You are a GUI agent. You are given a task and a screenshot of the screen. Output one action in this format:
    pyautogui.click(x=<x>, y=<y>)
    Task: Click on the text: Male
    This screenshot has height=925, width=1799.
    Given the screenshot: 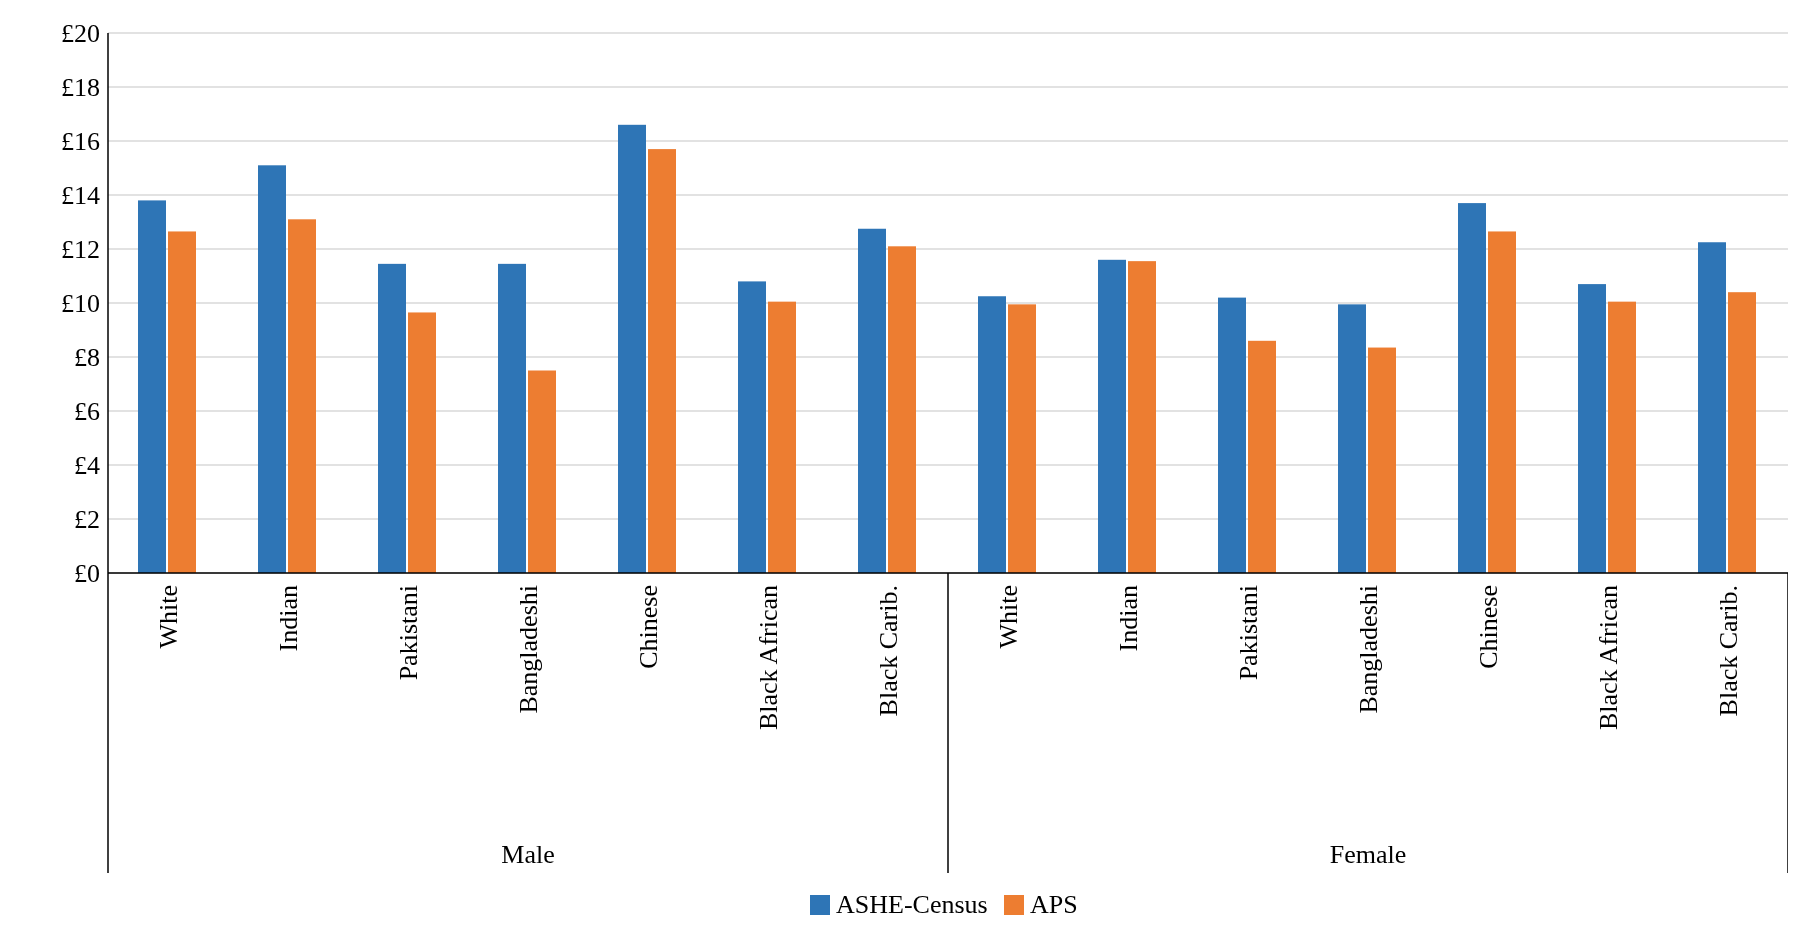 What is the action you would take?
    pyautogui.click(x=528, y=854)
    